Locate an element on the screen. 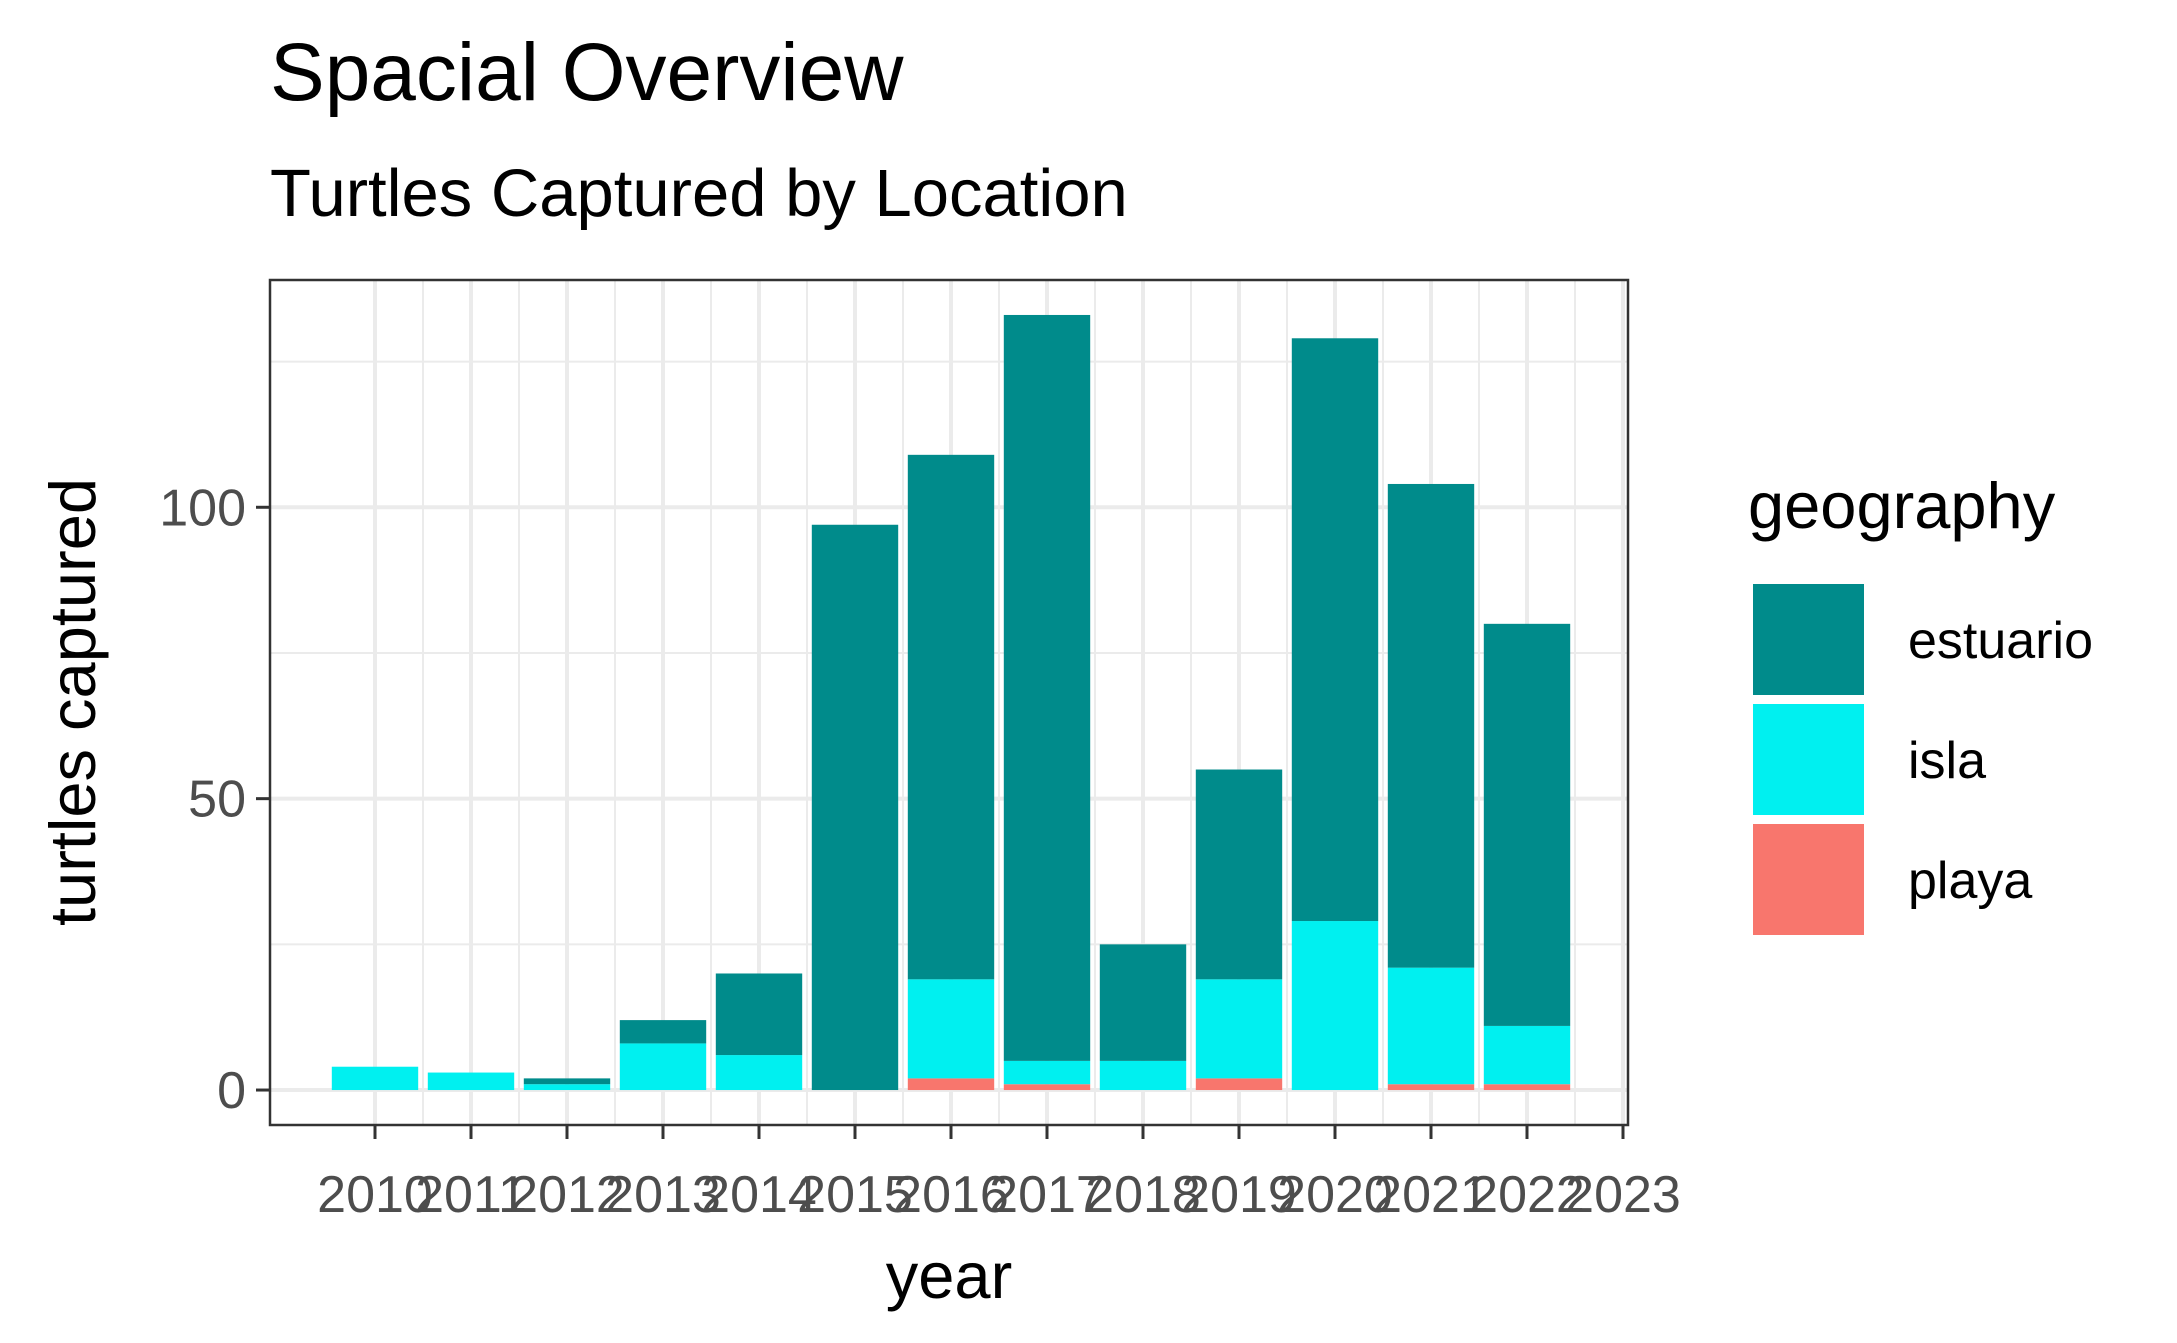 This screenshot has height=1343, width=2177. bar-isla-2010 is located at coordinates (375, 1078).